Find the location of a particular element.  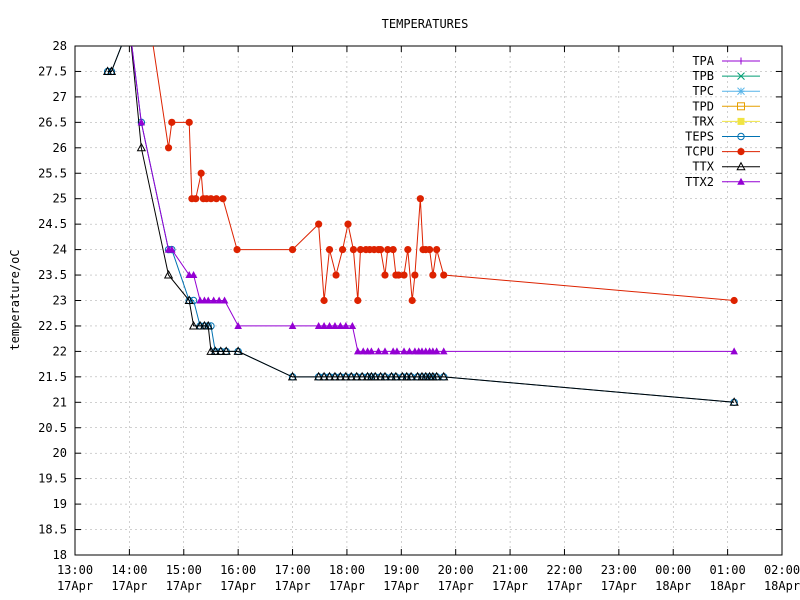

y-tick-label: 18 is located at coordinates (60, 555).